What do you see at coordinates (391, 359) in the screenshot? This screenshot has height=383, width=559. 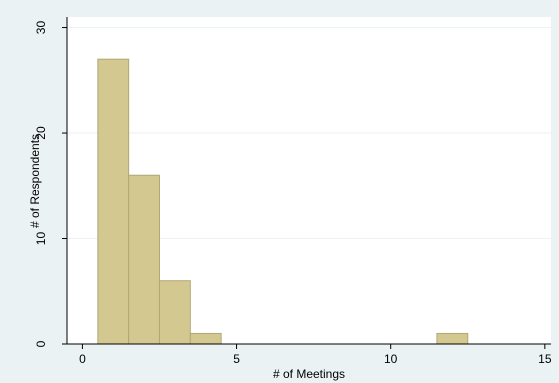 I see `x-tick-label: 10` at bounding box center [391, 359].